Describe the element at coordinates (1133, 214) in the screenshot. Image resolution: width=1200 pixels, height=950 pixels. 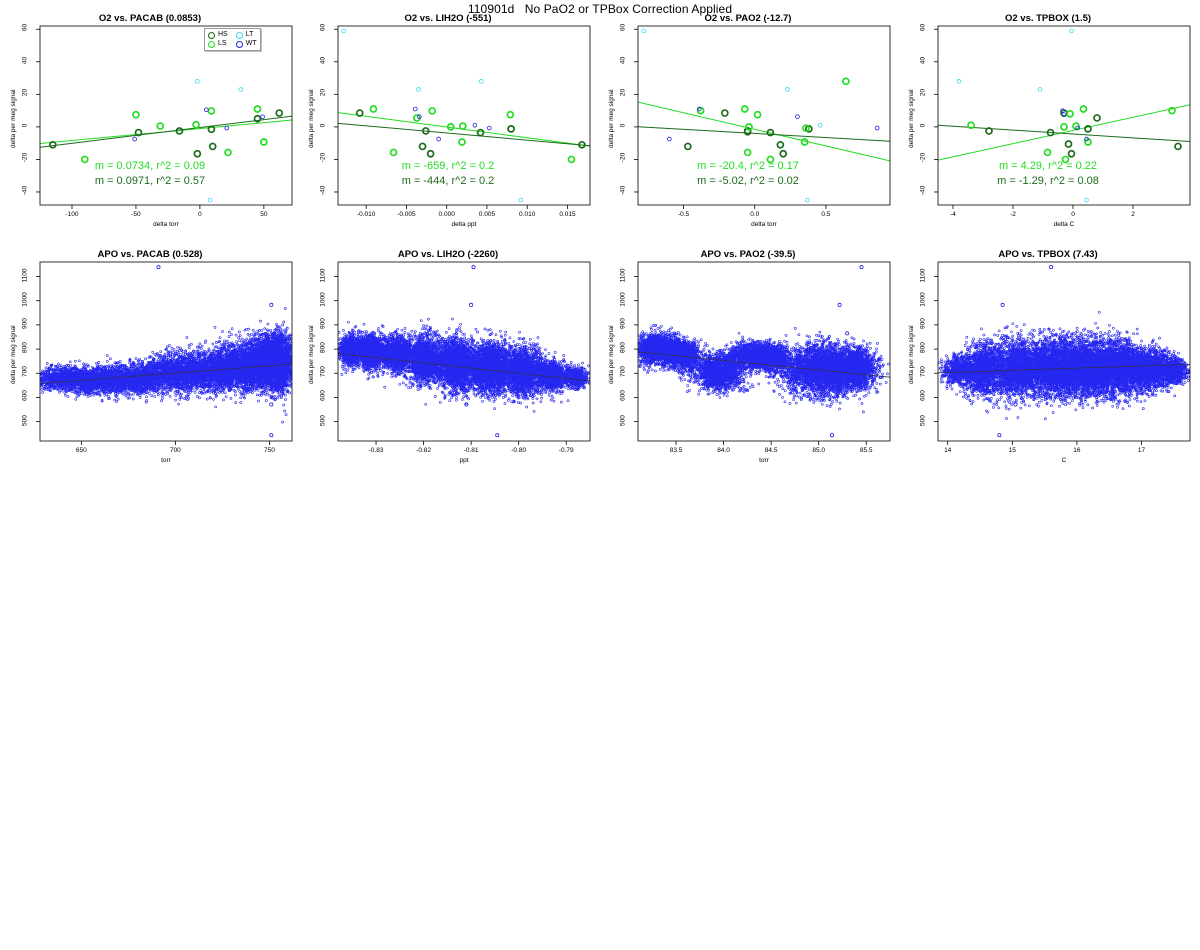
I see `x-tick-label: 2` at that location.